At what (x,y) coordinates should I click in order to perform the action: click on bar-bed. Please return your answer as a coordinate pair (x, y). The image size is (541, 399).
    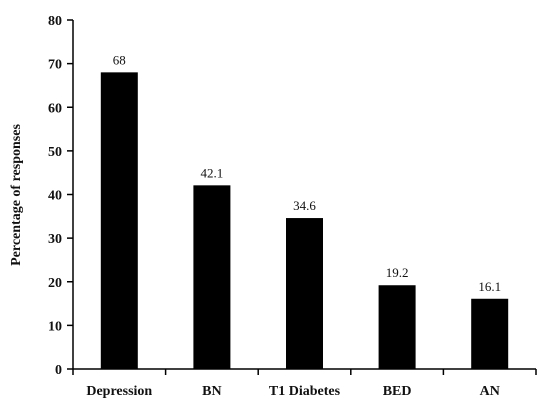
    Looking at the image, I should click on (397, 327).